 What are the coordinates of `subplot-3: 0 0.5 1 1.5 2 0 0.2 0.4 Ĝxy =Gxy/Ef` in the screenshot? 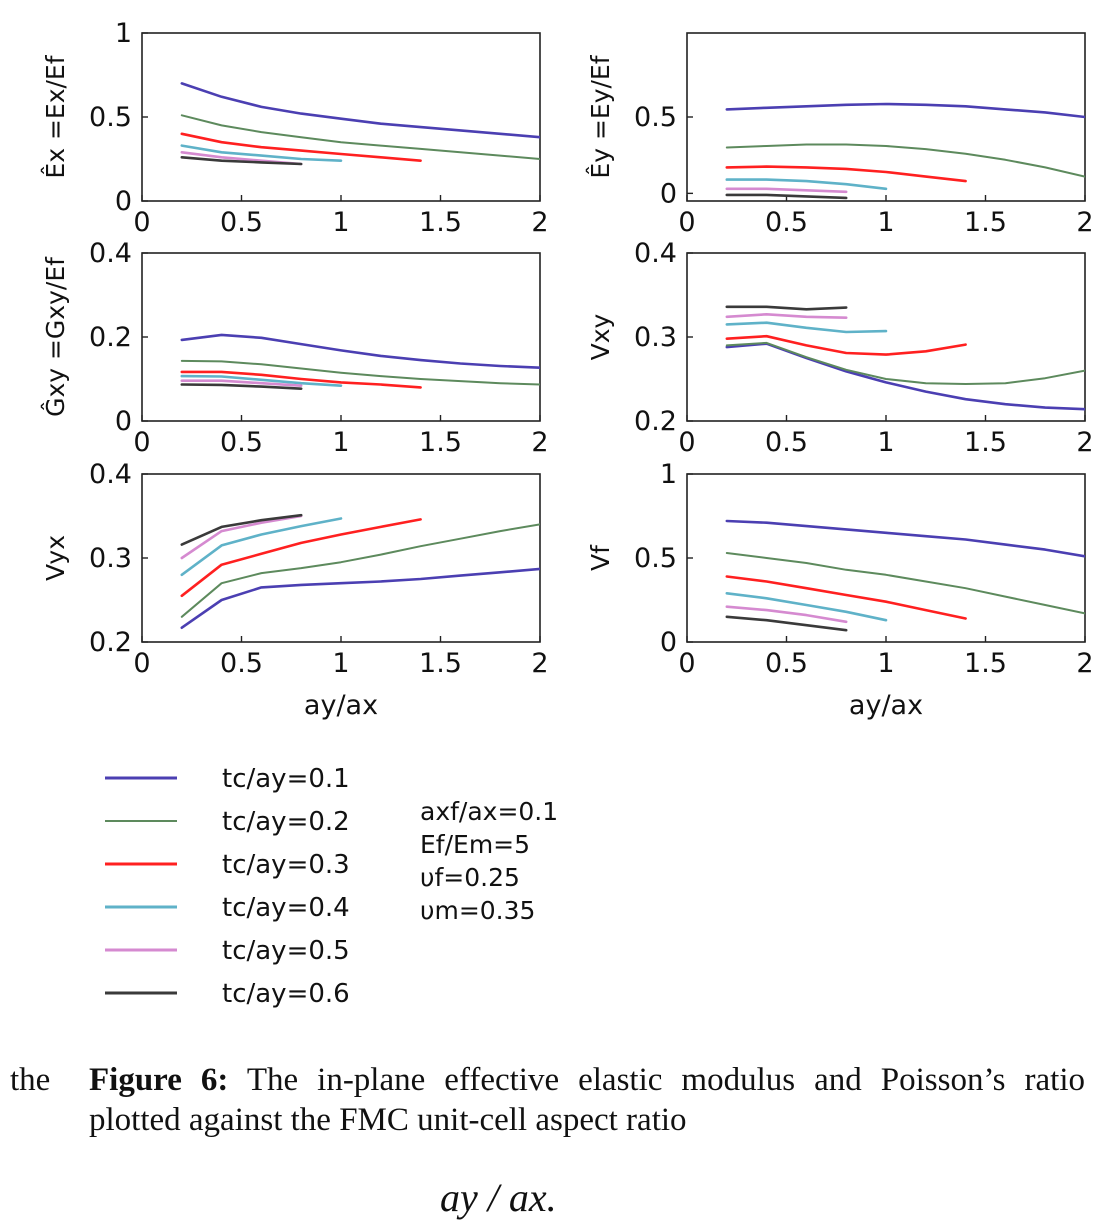 It's located at (294, 348).